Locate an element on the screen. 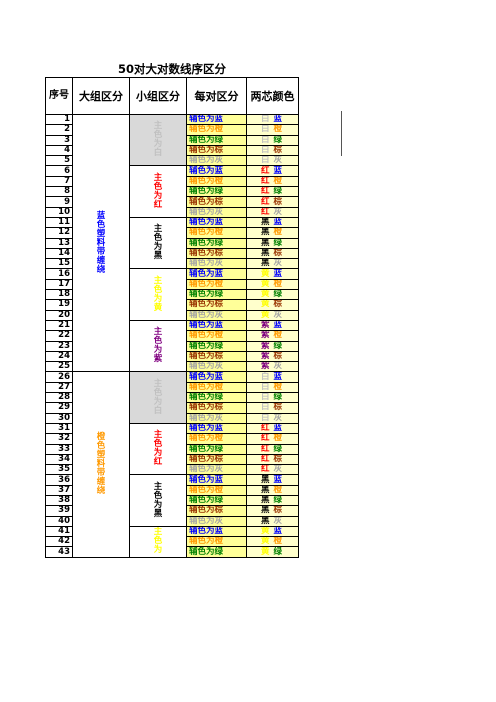 The width and height of the screenshot is (496, 702). sub-group-label: 主色为白 is located at coordinates (158, 140).